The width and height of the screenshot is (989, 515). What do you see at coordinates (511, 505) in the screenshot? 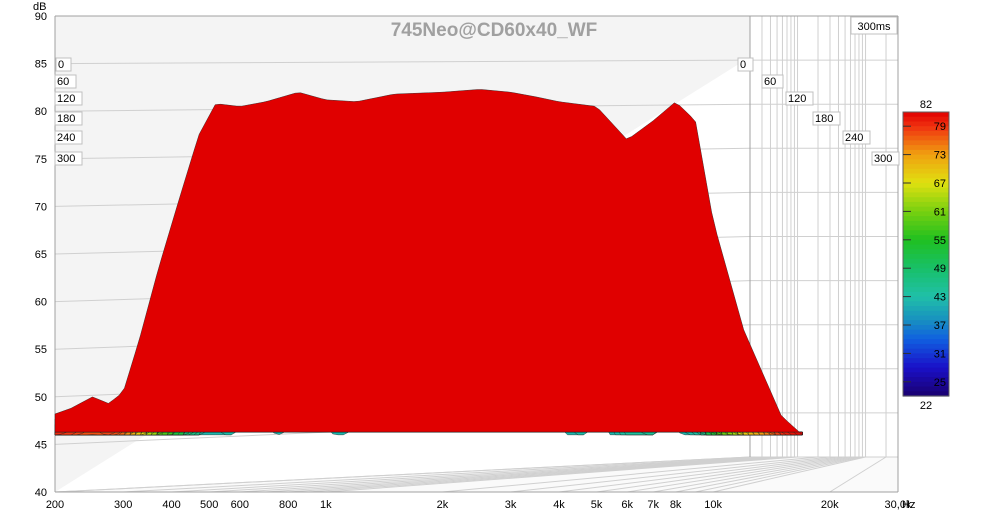
I see `x-tick-label: 3k` at bounding box center [511, 505].